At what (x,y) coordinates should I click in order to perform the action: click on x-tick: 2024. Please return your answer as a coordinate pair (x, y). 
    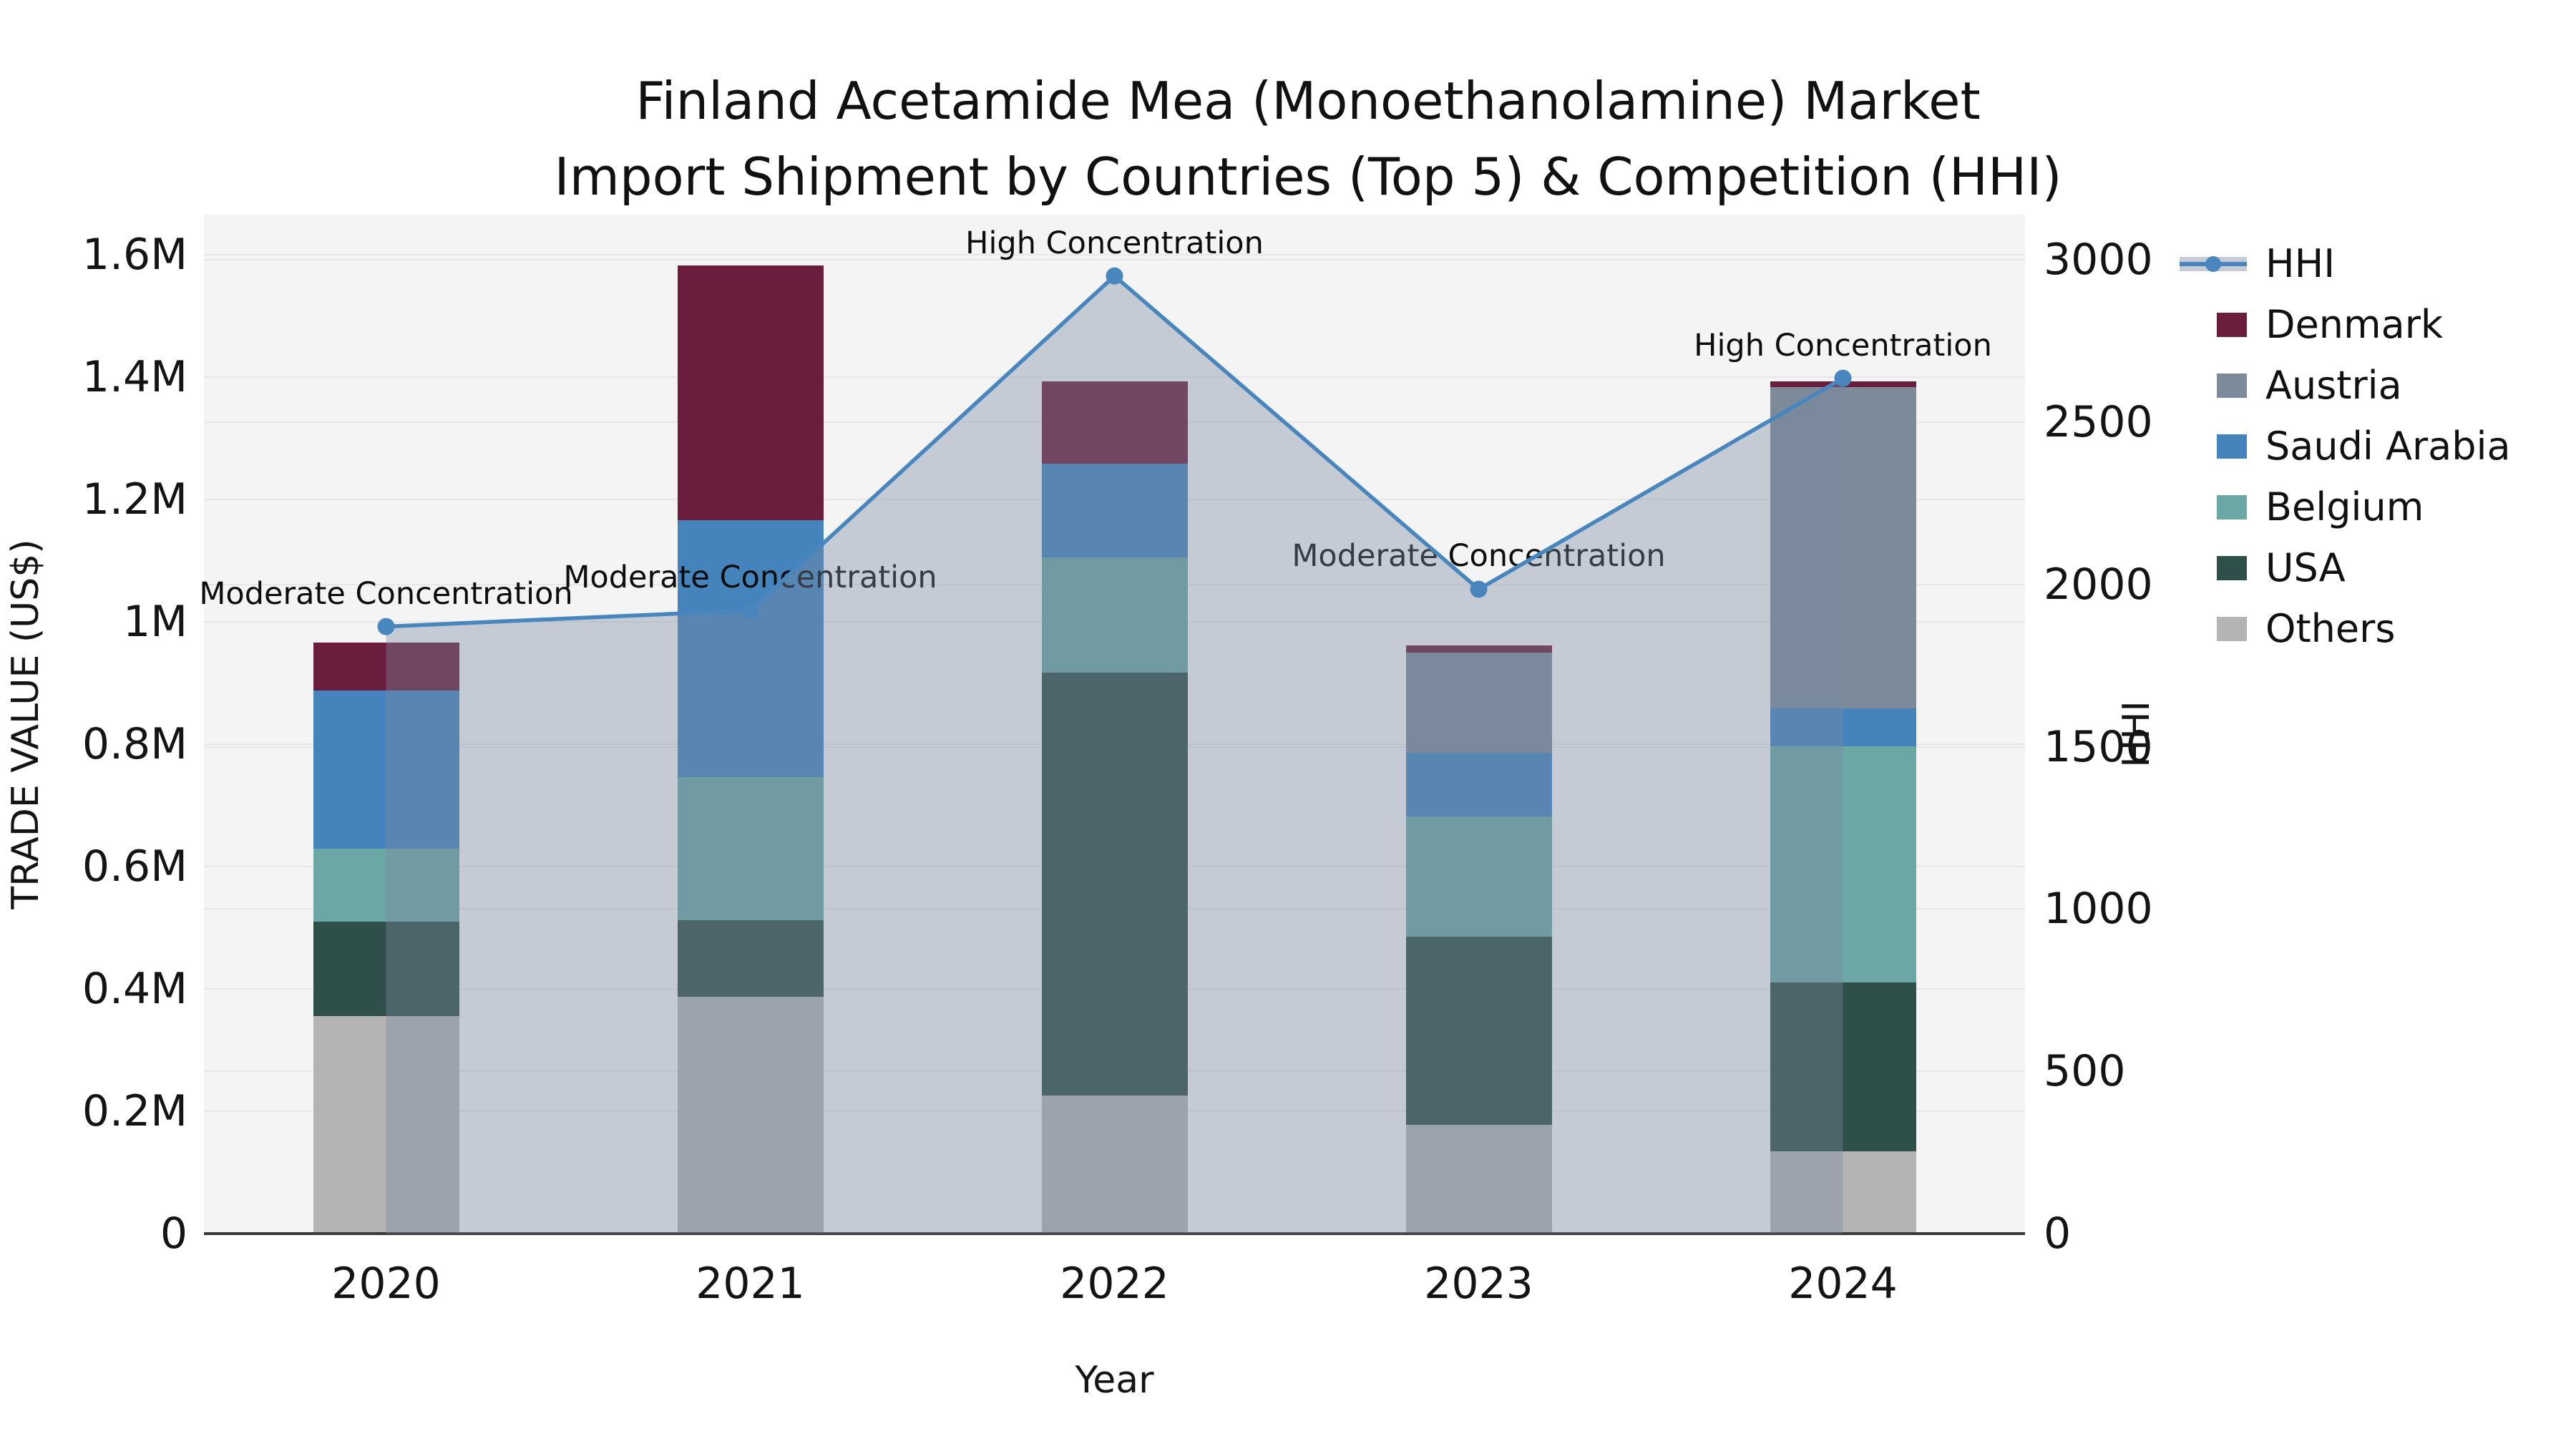
    Looking at the image, I should click on (1843, 1284).